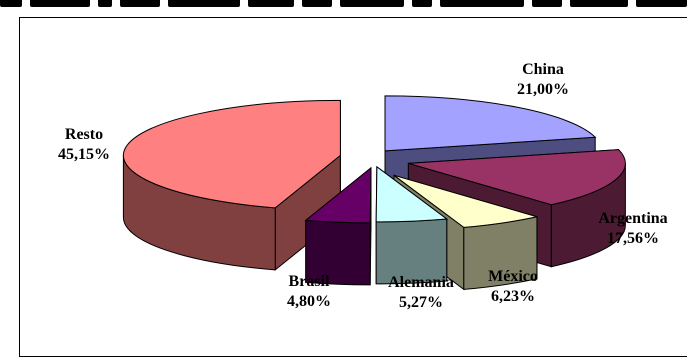  What do you see at coordinates (543, 69) in the screenshot?
I see `slice-label-china: China` at bounding box center [543, 69].